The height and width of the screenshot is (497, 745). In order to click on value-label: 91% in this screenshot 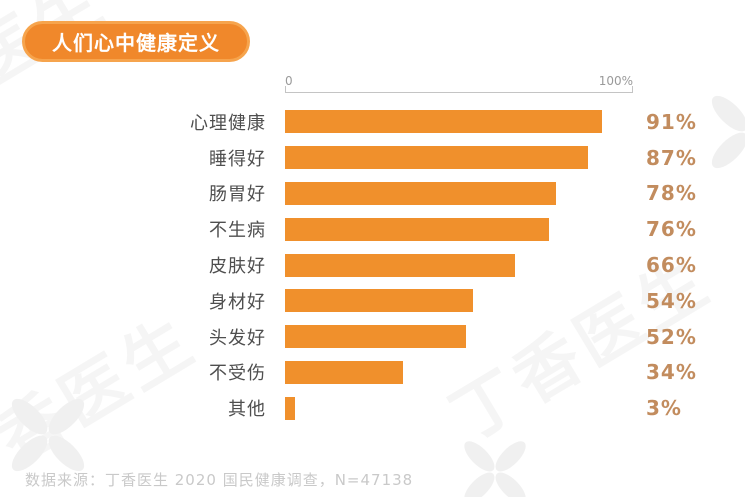, I will do `click(671, 121)`.